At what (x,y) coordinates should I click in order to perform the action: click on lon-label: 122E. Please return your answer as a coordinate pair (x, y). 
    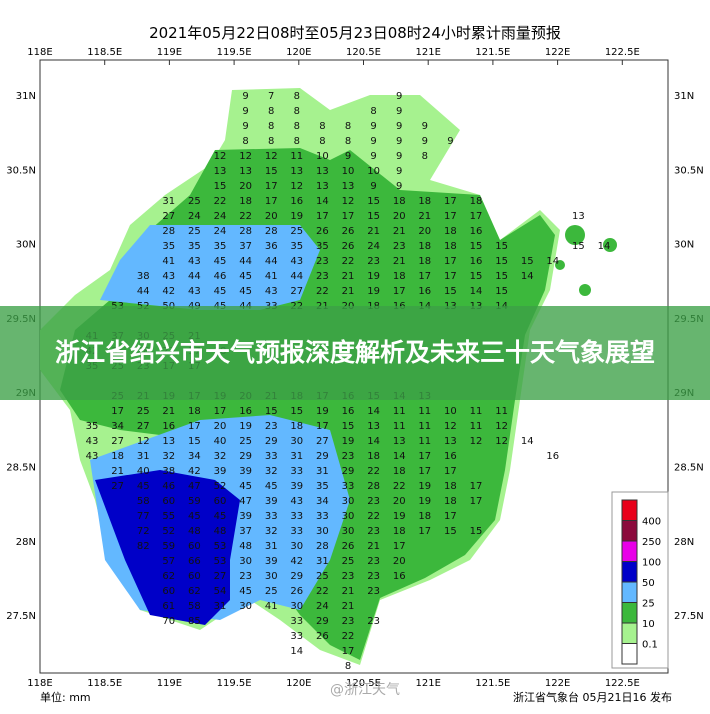
    Looking at the image, I should click on (557, 683).